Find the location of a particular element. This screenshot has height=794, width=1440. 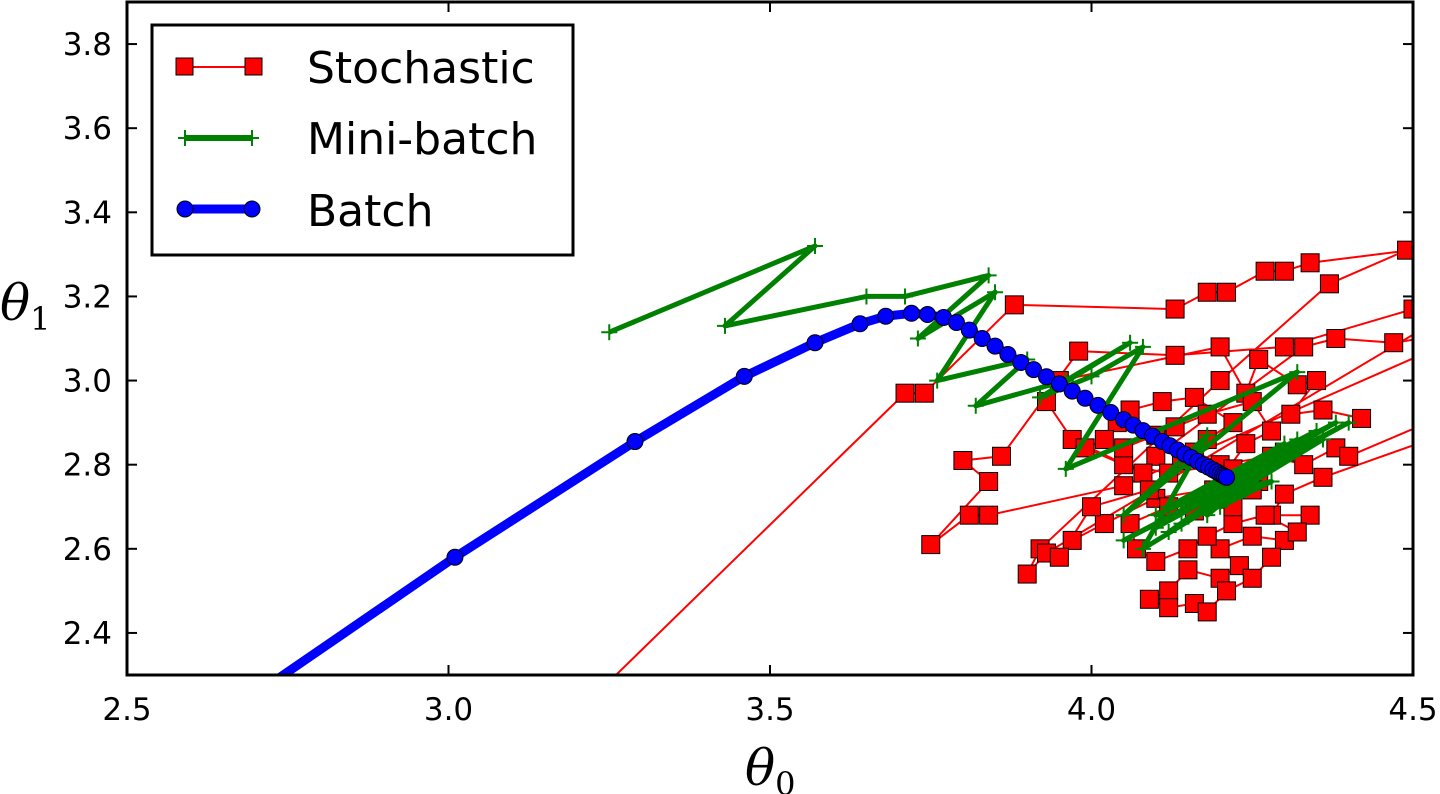

y-axis-label: θ1 is located at coordinates (25, 306).